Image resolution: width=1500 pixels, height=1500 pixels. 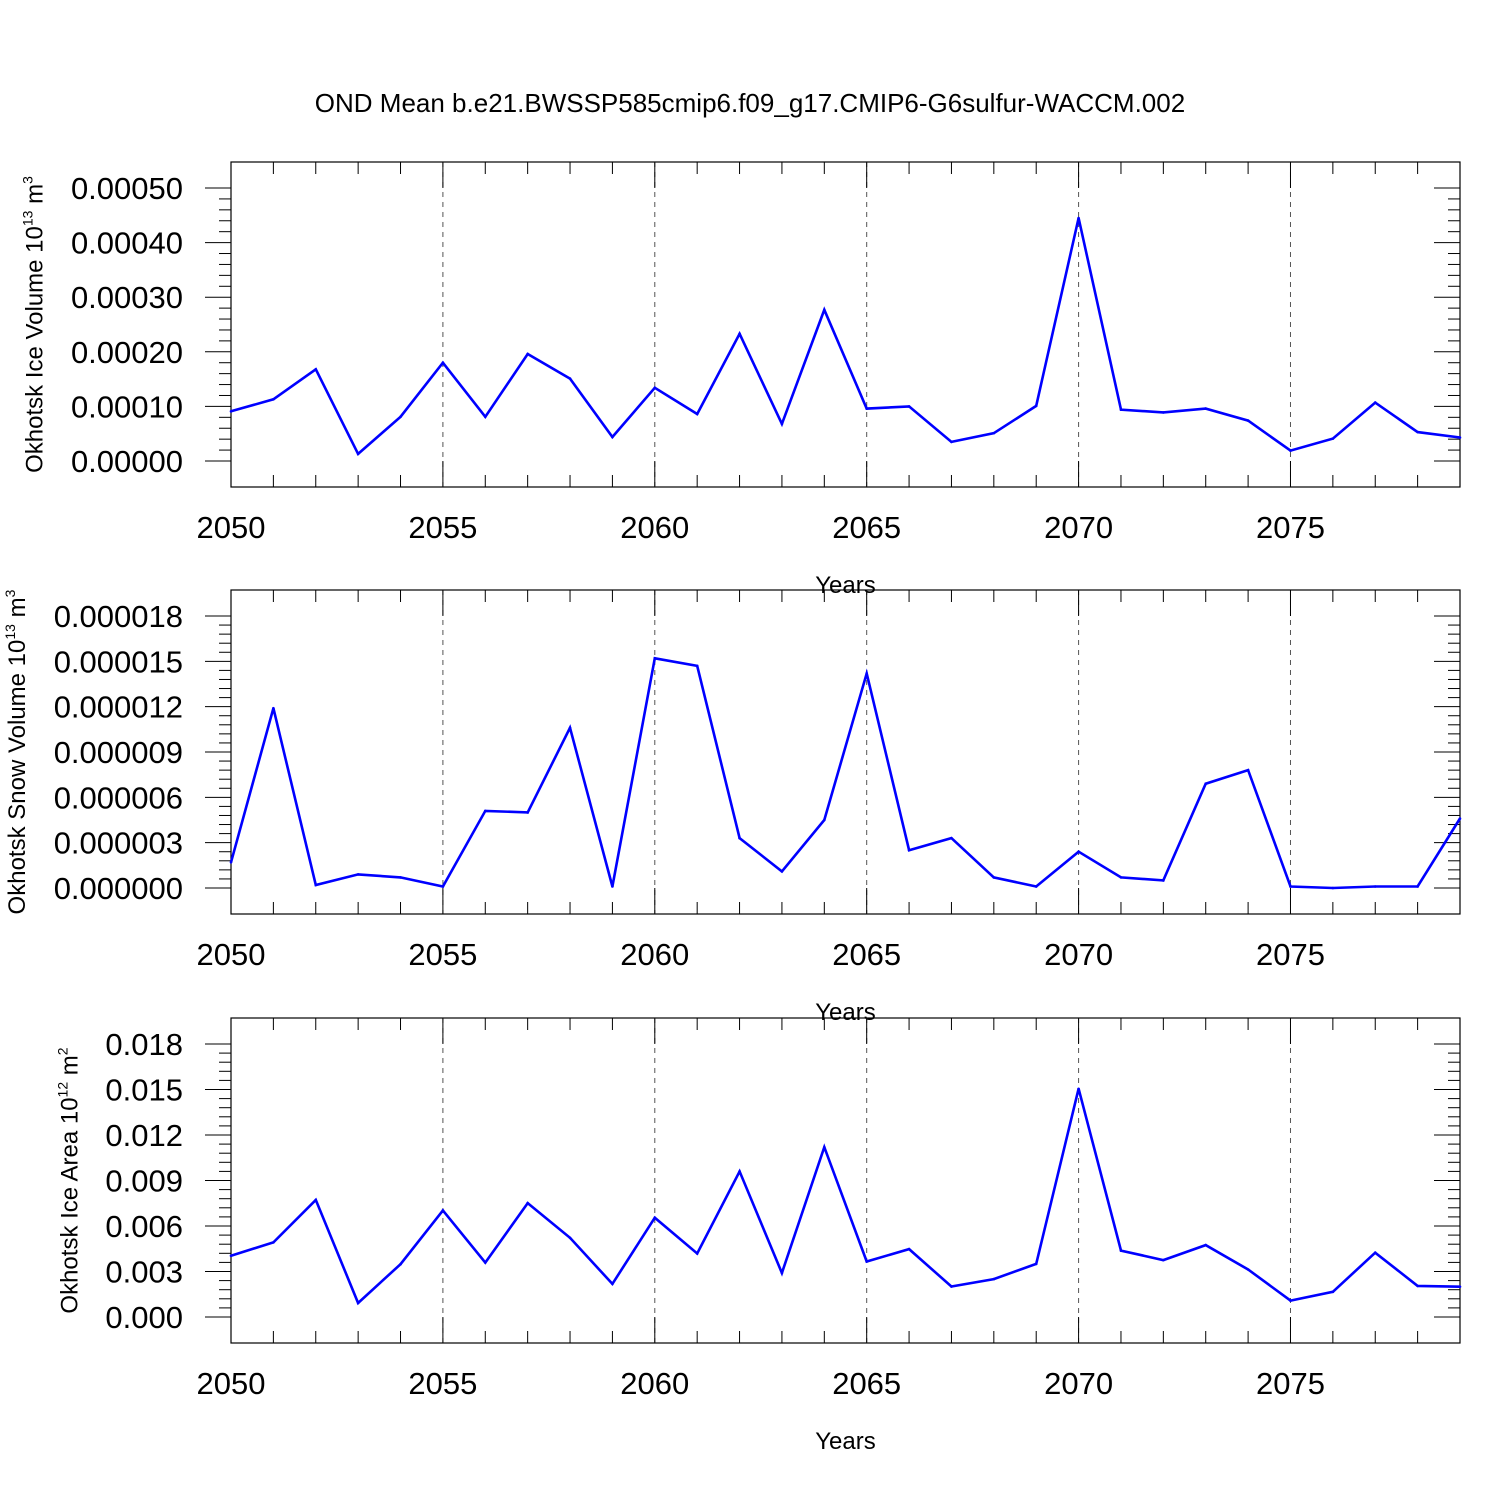 What do you see at coordinates (63, 1051) in the screenshot?
I see `y-axis-title-superscript: 2` at bounding box center [63, 1051].